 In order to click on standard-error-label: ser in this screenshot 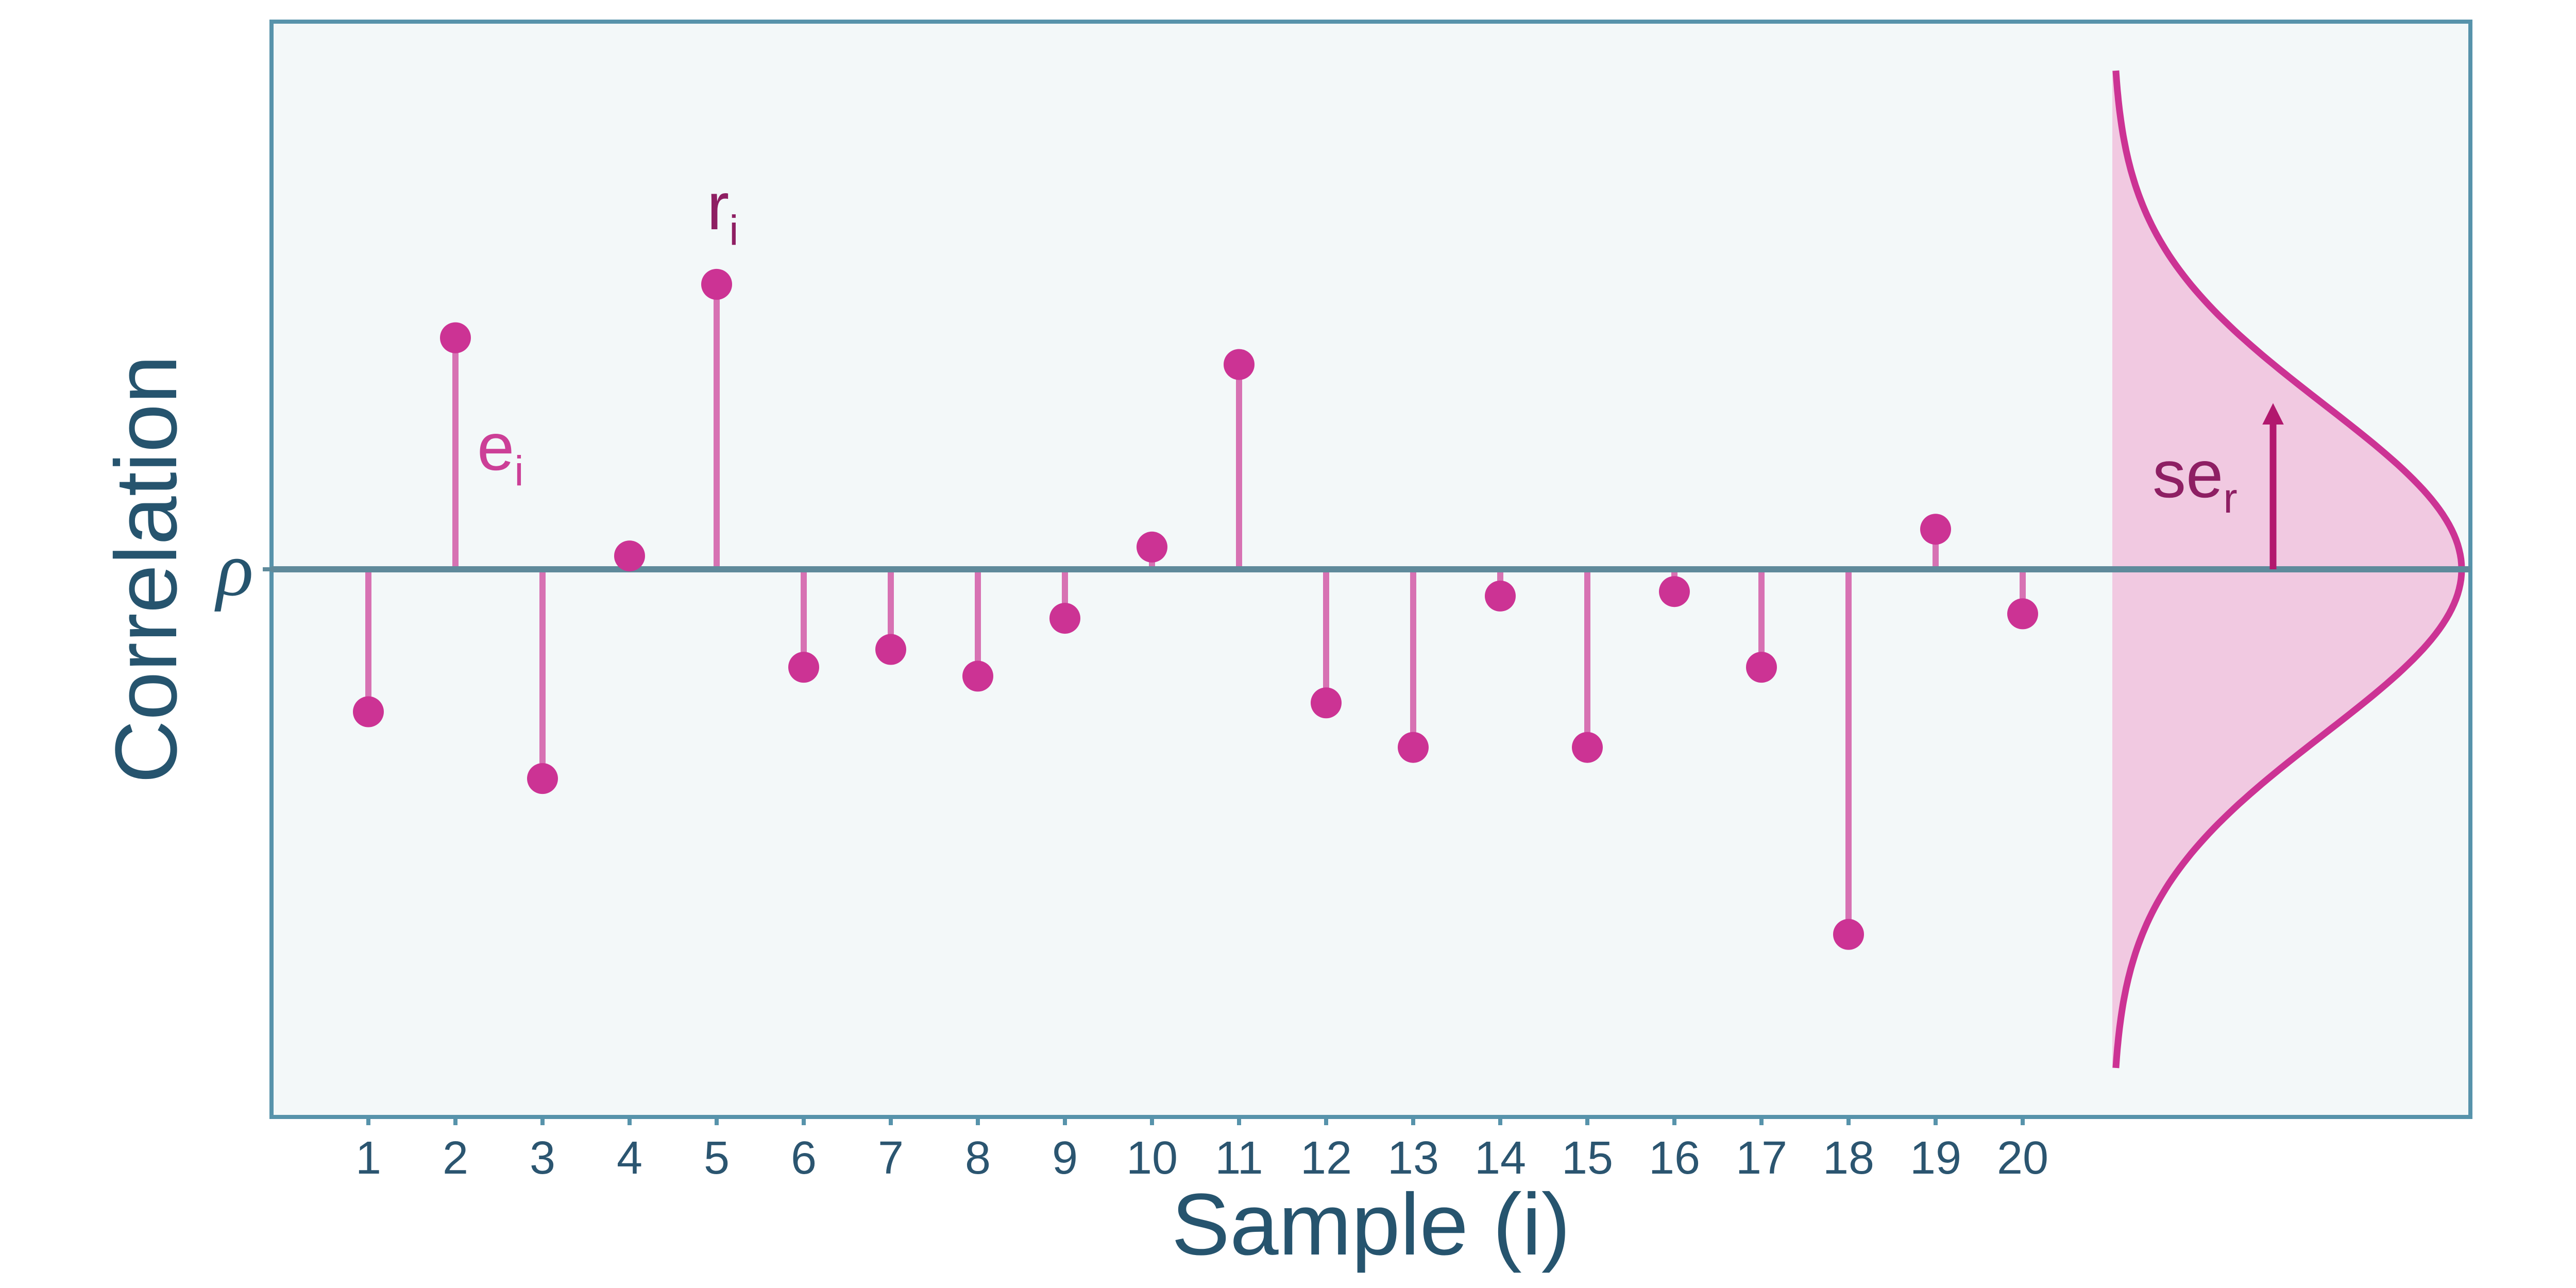, I will do `click(2195, 479)`.